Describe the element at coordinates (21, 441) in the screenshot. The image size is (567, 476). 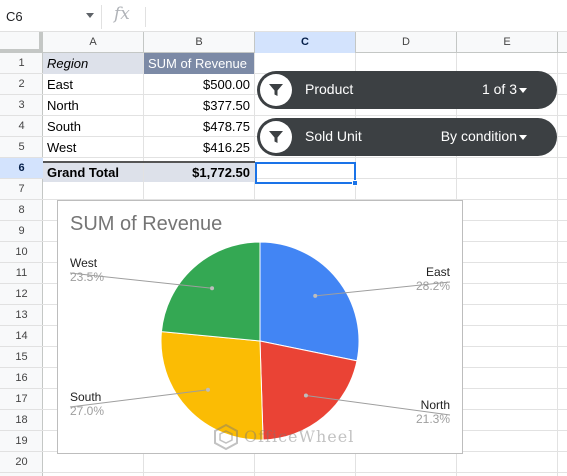
I see `row-header: 19` at that location.